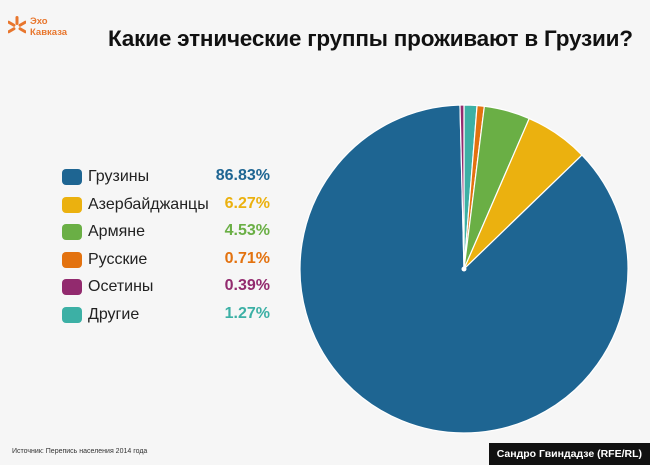  Describe the element at coordinates (247, 285) in the screenshot. I see `legend-value: 0.39%` at that location.